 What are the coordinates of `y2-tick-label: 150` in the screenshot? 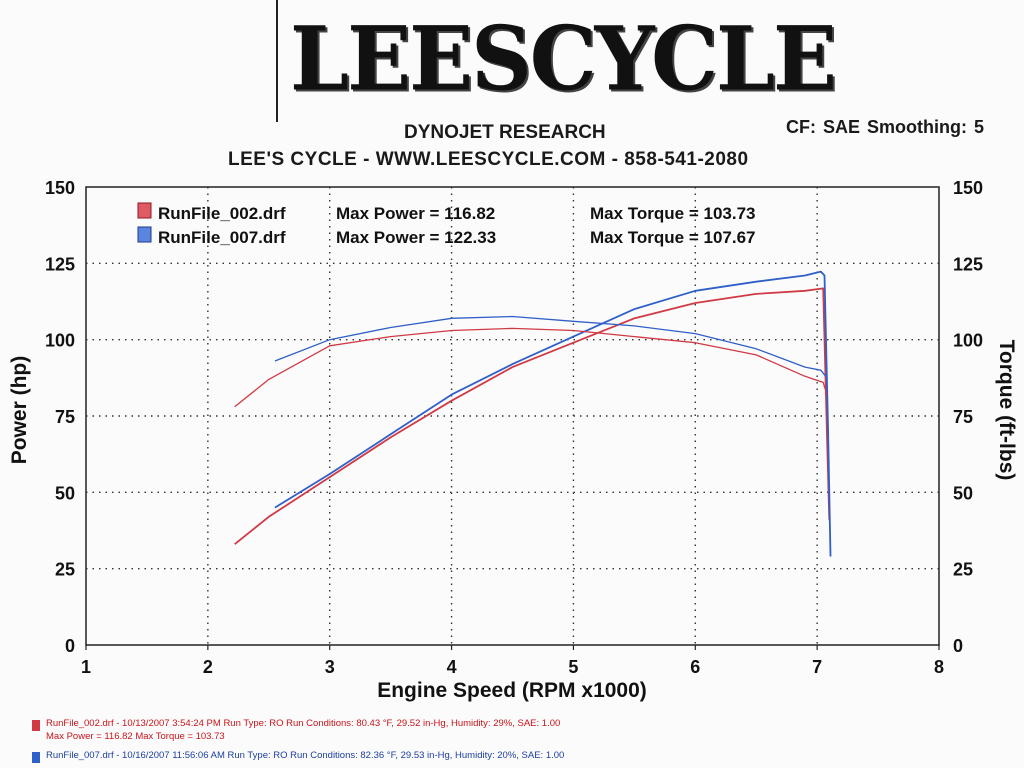 It's located at (968, 188).